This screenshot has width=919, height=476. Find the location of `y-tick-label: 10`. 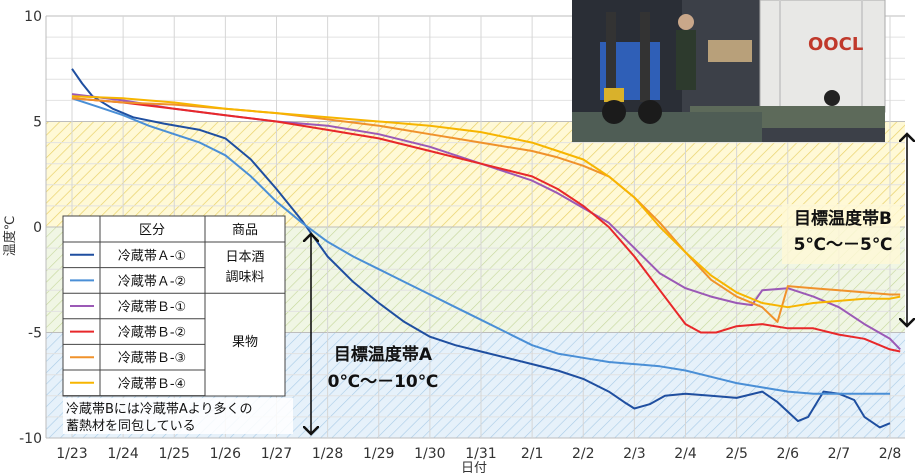

y-tick-label: 10 is located at coordinates (33, 17).